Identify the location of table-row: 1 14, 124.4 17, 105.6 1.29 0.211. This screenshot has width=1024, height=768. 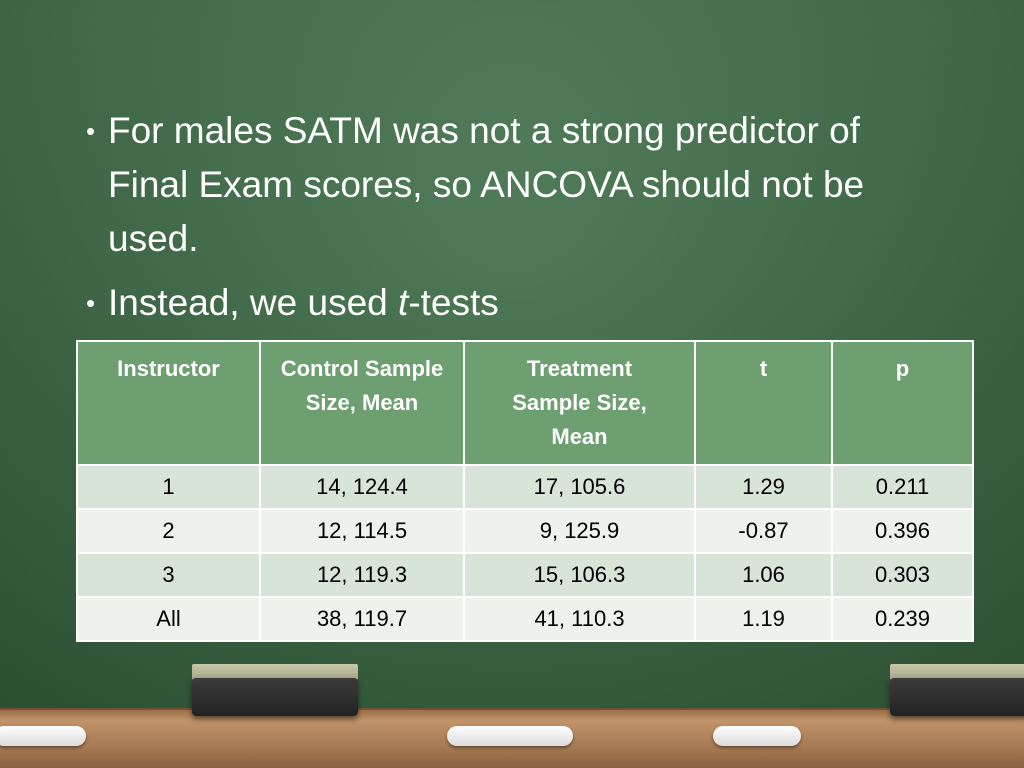
(525, 487).